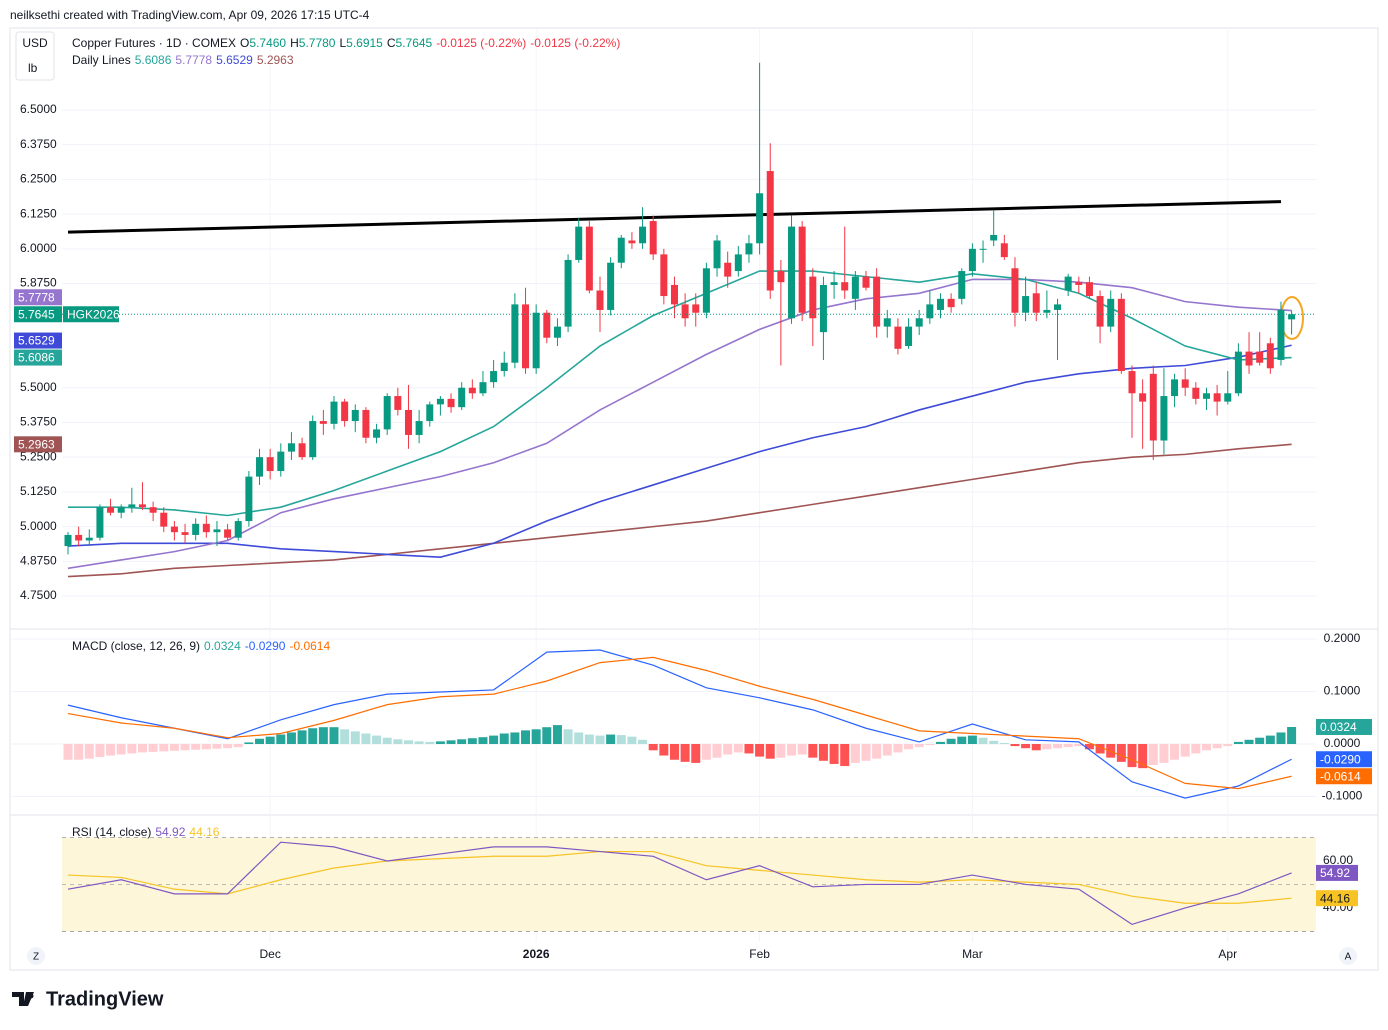 This screenshot has height=1030, width=1388. What do you see at coordinates (38, 340) in the screenshot?
I see `price-tag-bg` at bounding box center [38, 340].